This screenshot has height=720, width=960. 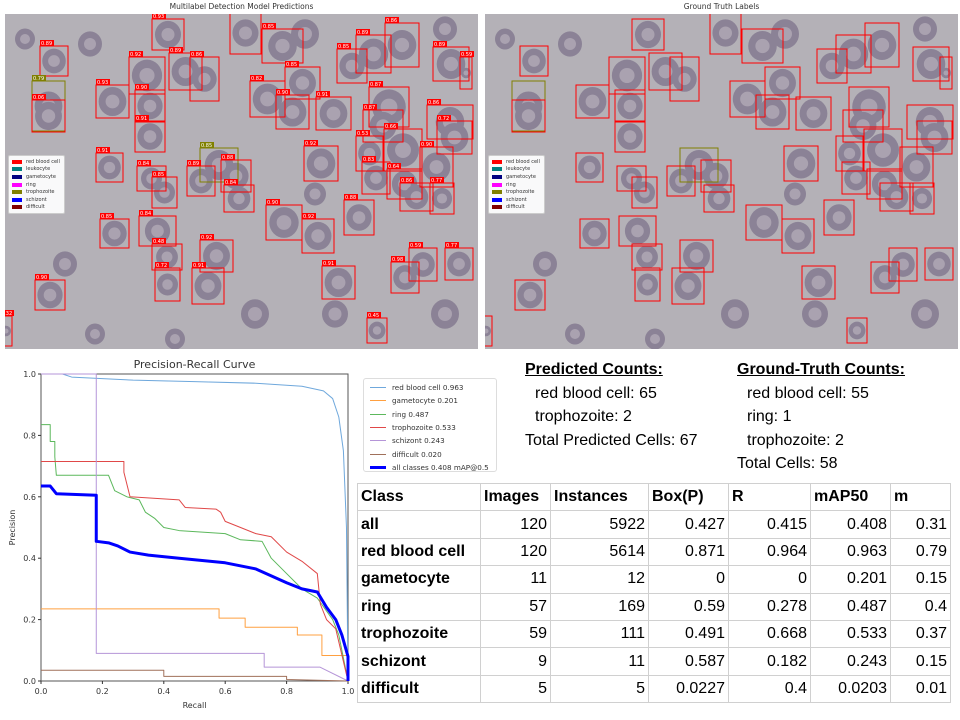 What do you see at coordinates (599, 552) in the screenshot?
I see `value-cell: 5614` at bounding box center [599, 552].